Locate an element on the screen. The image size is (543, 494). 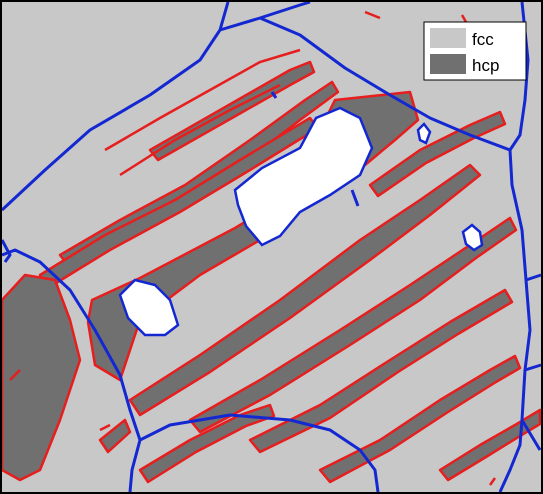
legend-label-hcp: hcp is located at coordinates (485, 65).